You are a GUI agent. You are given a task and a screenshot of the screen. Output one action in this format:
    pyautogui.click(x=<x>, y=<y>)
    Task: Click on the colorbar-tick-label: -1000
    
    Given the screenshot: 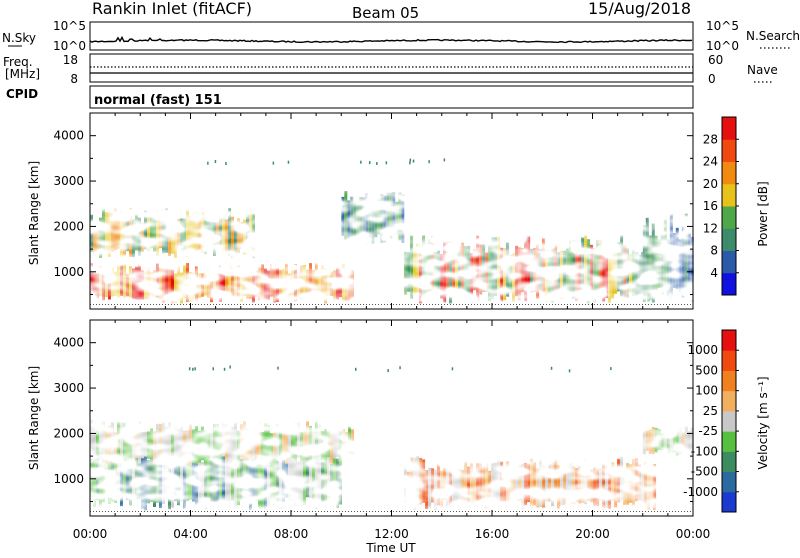 What is the action you would take?
    pyautogui.click(x=700, y=492)
    